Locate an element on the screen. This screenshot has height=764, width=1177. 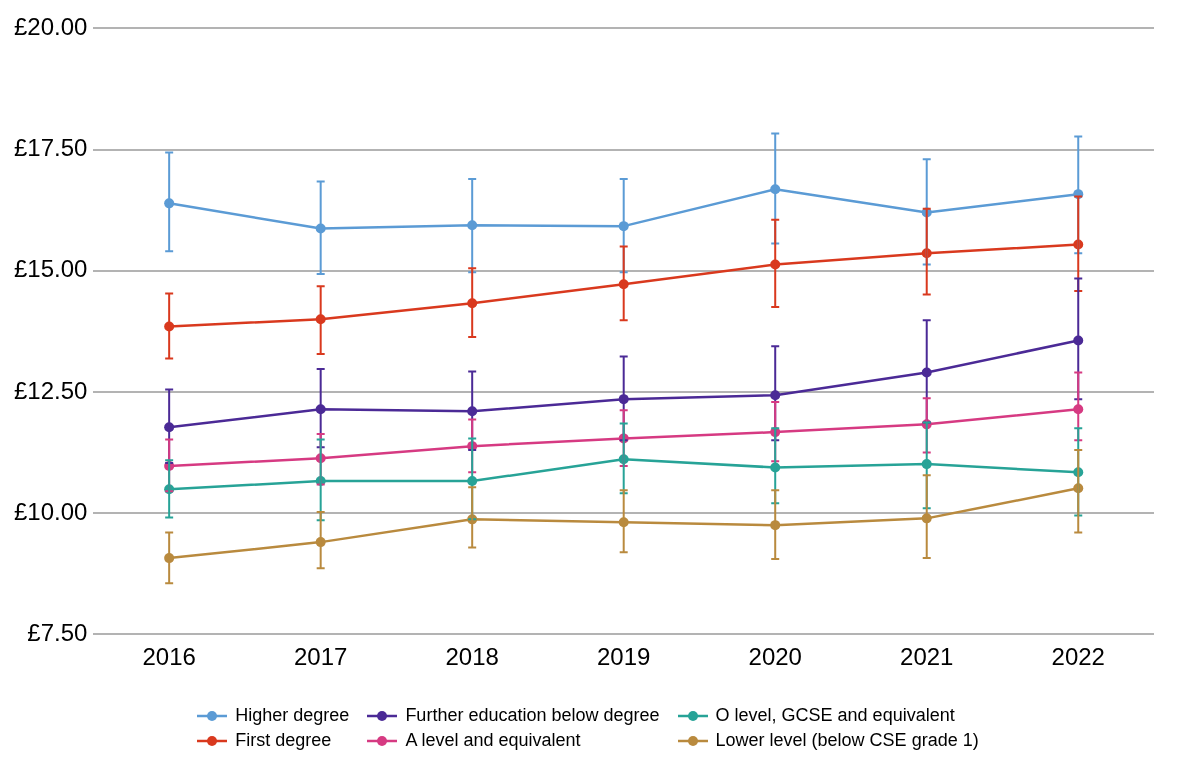
x-tick-label: 2019 is located at coordinates (624, 657).